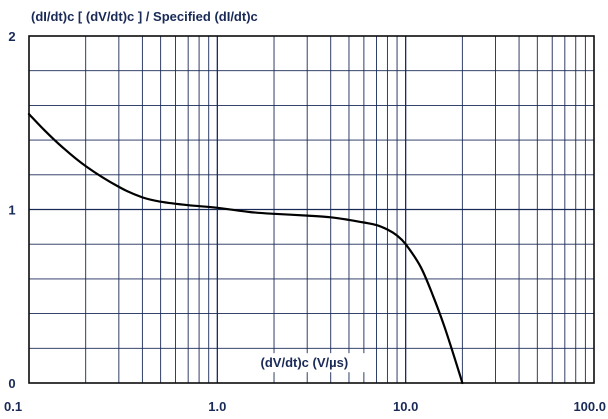 This screenshot has height=419, width=608. I want to click on x-tick-label: 10.0, so click(405, 406).